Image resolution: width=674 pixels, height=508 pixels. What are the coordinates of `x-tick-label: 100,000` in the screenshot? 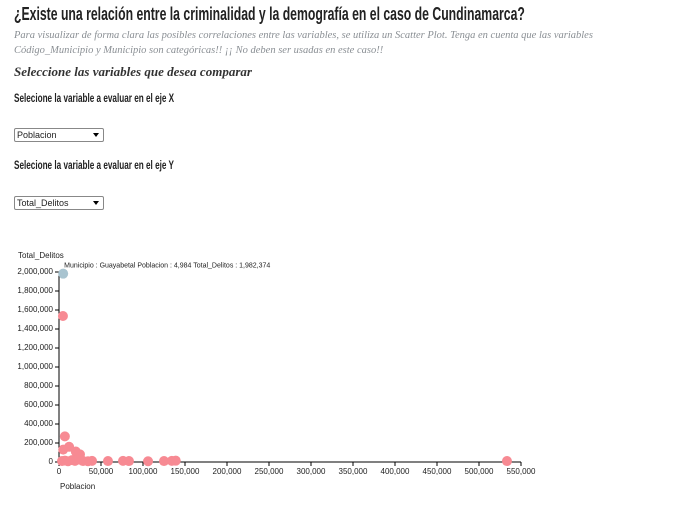 It's located at (143, 471).